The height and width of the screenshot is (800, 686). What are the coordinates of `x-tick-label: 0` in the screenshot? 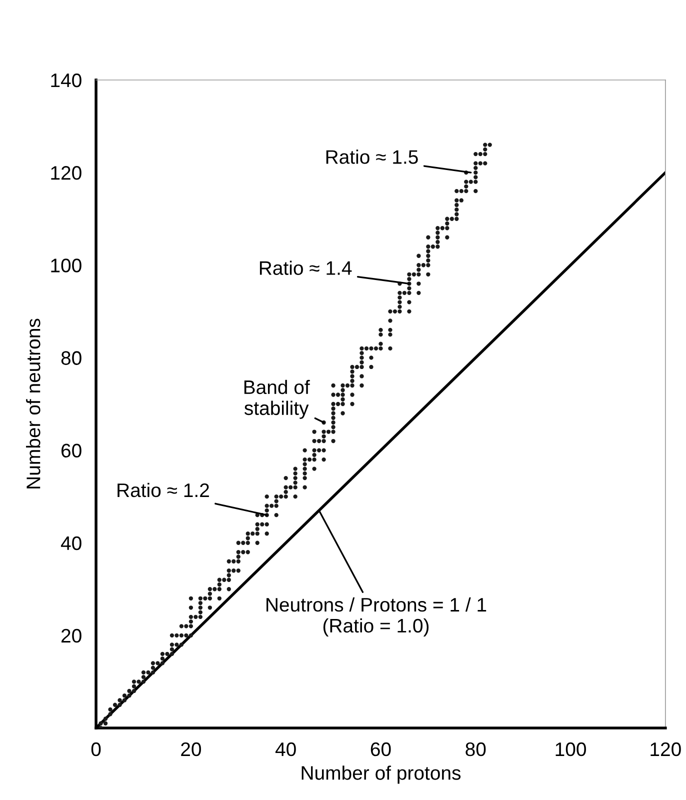 It's located at (96, 749).